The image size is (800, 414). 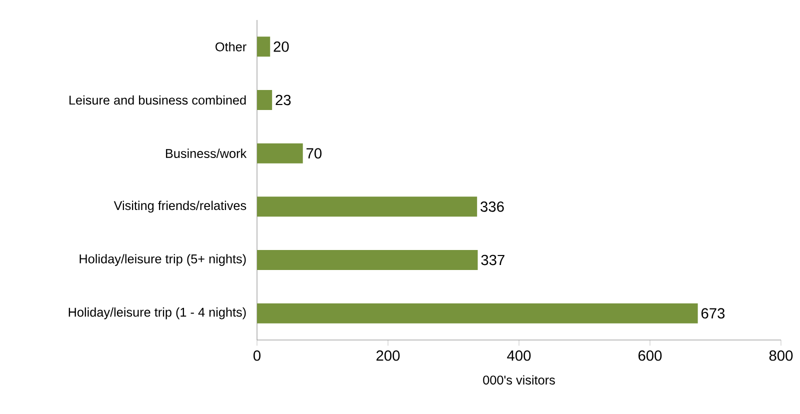 What do you see at coordinates (713, 313) in the screenshot?
I see `data-label: 673` at bounding box center [713, 313].